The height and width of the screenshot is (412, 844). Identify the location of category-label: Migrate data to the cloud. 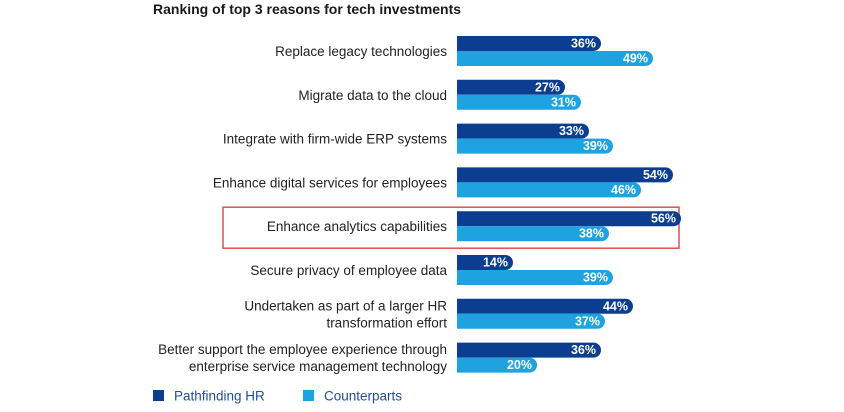
(372, 95).